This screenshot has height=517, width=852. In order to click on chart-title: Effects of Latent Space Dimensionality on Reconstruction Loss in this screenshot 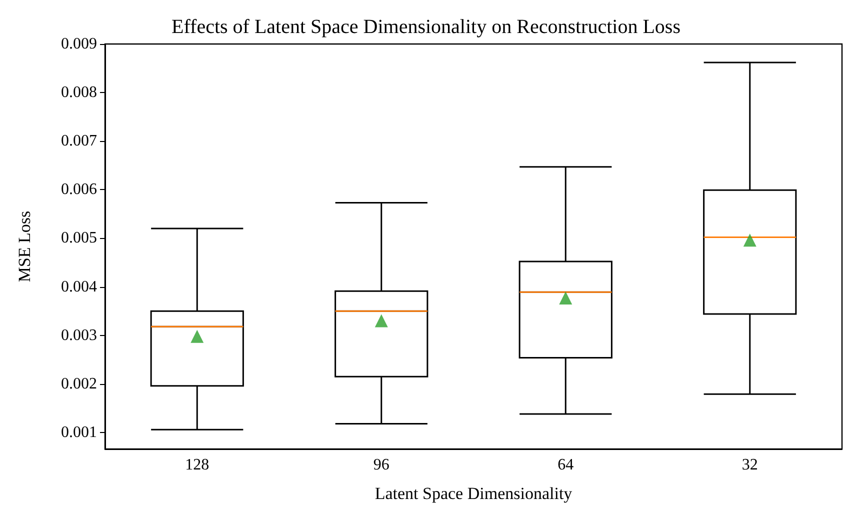, I will do `click(426, 27)`.